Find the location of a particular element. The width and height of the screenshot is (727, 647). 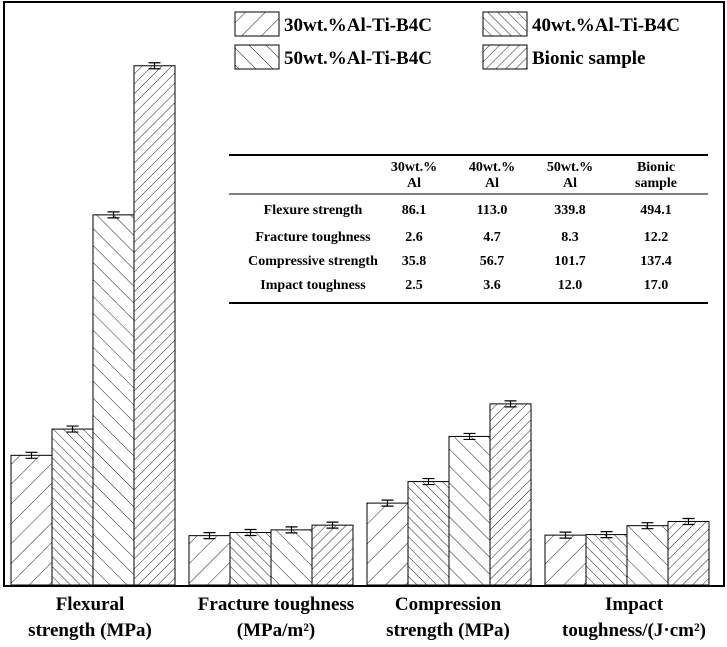

table-cell: 8.3 is located at coordinates (570, 237).